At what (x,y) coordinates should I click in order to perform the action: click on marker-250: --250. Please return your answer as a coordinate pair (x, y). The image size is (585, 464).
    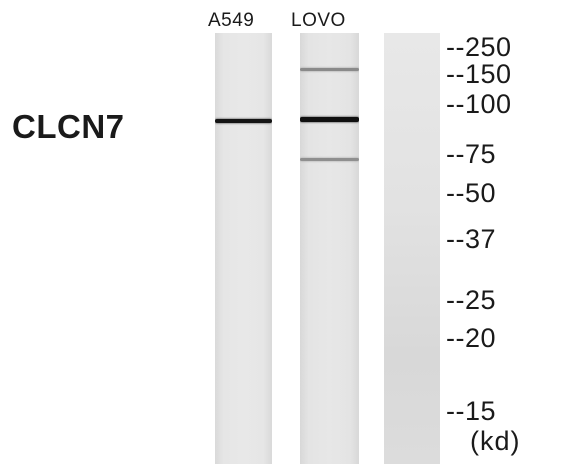
    Looking at the image, I should click on (479, 47).